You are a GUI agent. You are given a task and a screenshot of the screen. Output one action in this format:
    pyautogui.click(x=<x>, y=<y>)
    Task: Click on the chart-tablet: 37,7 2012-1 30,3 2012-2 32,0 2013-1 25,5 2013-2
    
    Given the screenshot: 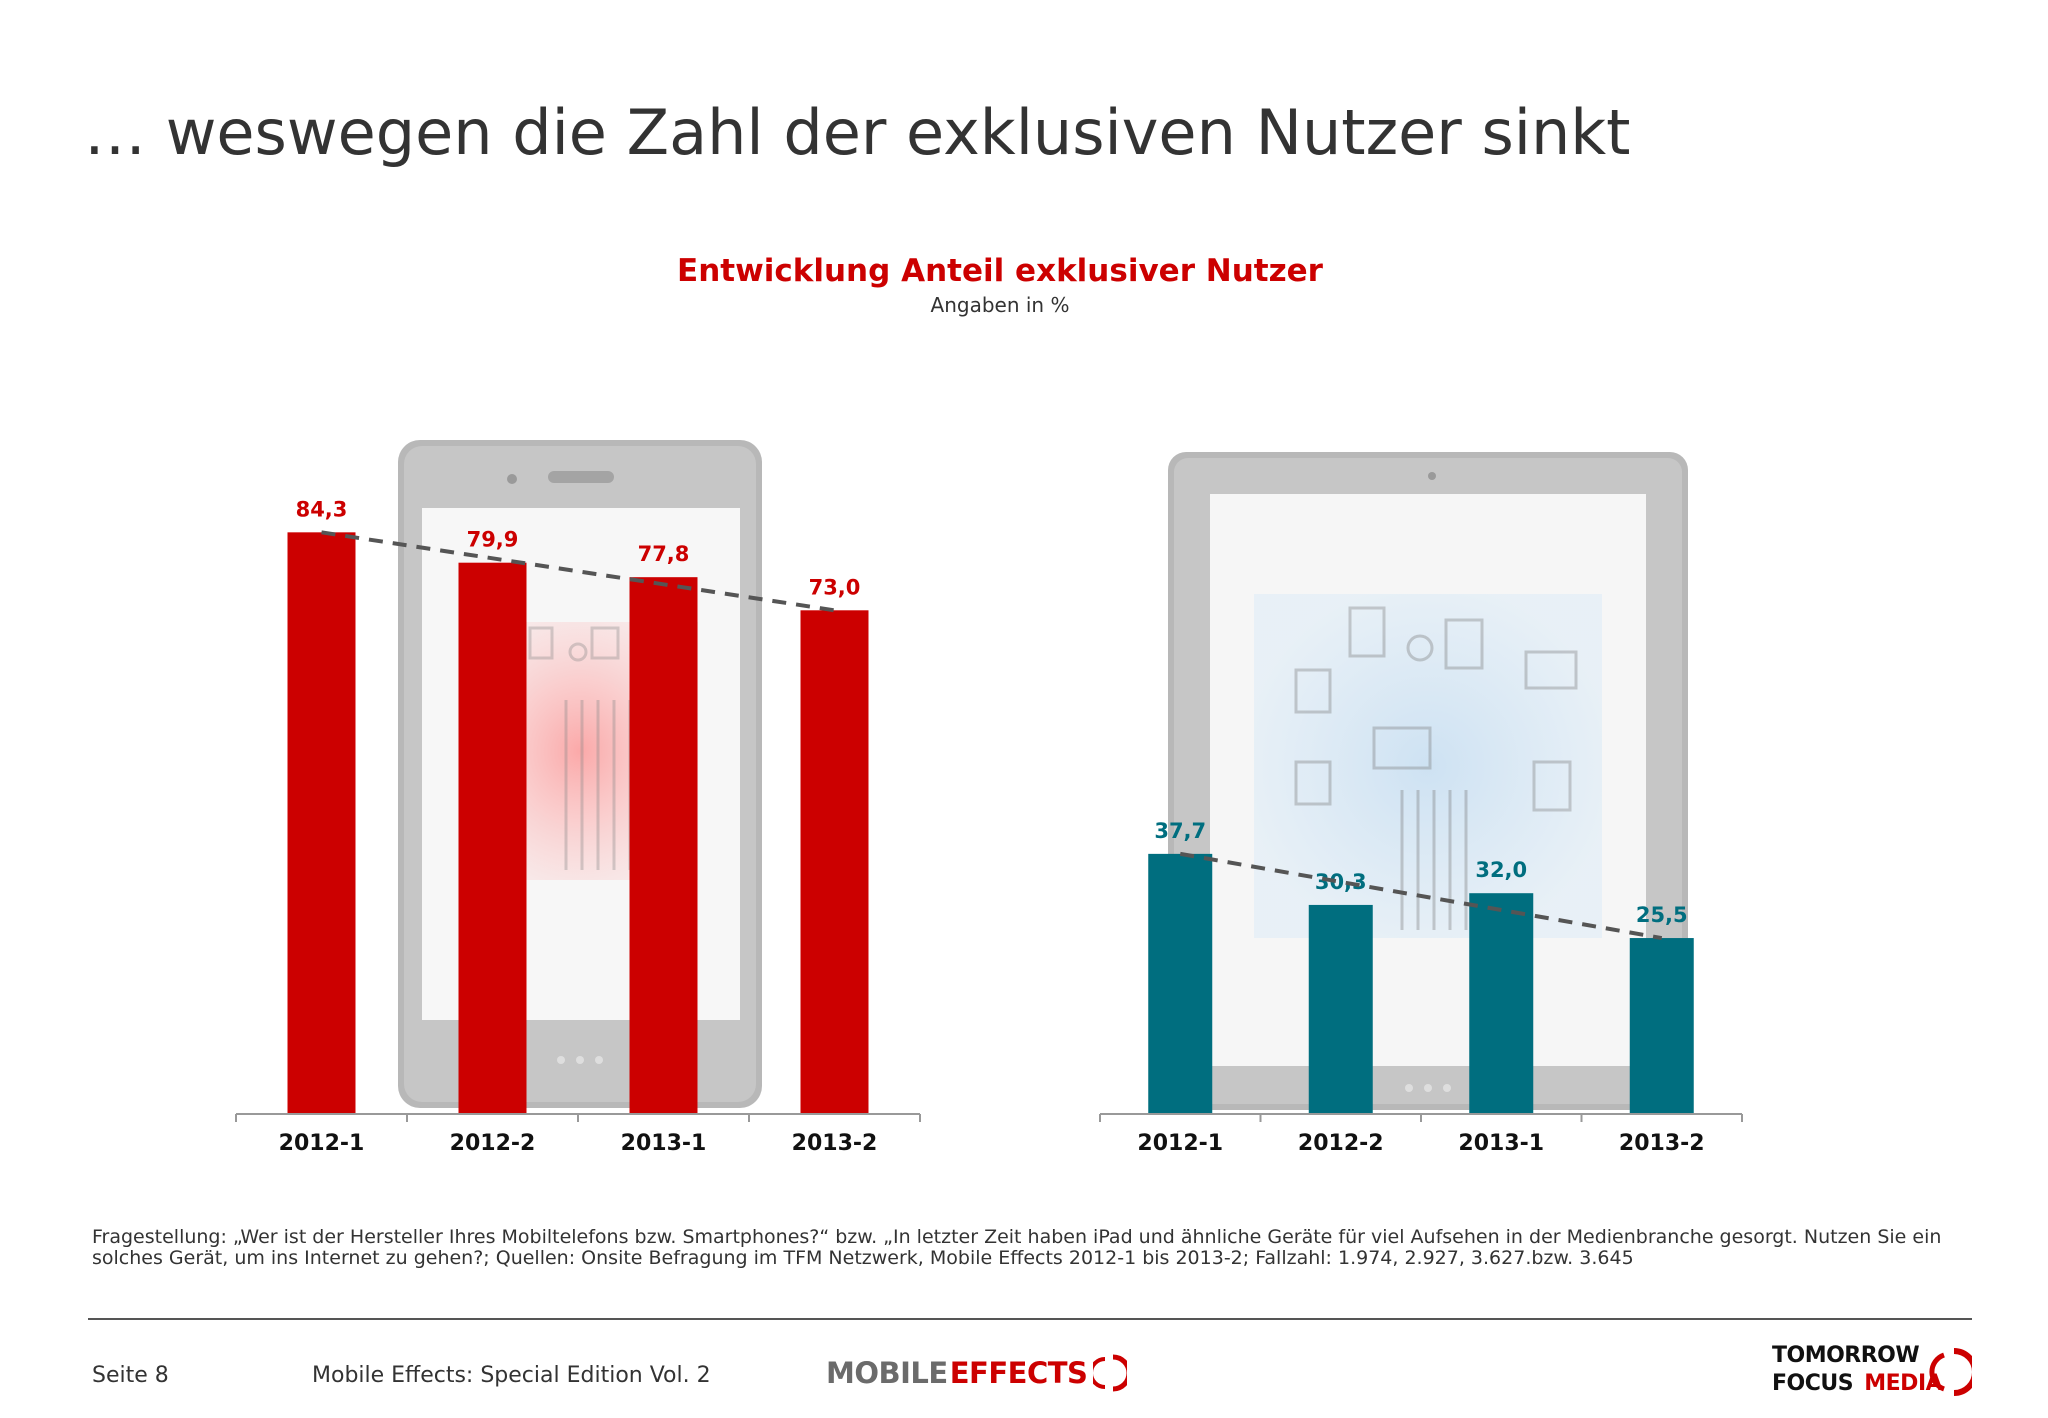 What is the action you would take?
    pyautogui.click(x=1421, y=987)
    